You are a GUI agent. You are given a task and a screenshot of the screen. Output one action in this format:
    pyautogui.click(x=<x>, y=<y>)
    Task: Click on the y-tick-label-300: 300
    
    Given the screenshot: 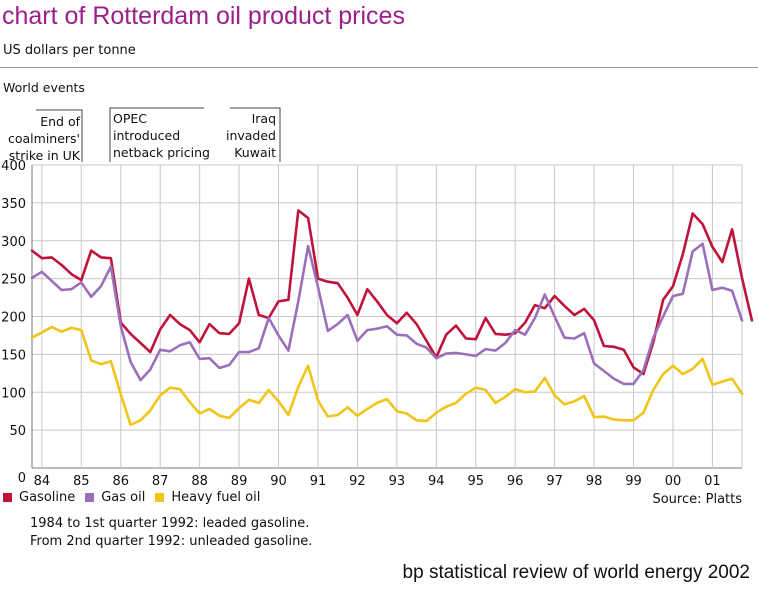 What is the action you would take?
    pyautogui.click(x=13, y=242)
    